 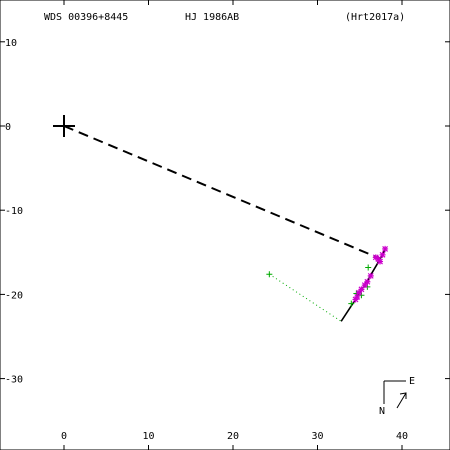 I want to click on x-tick-label: 40, so click(x=402, y=436).